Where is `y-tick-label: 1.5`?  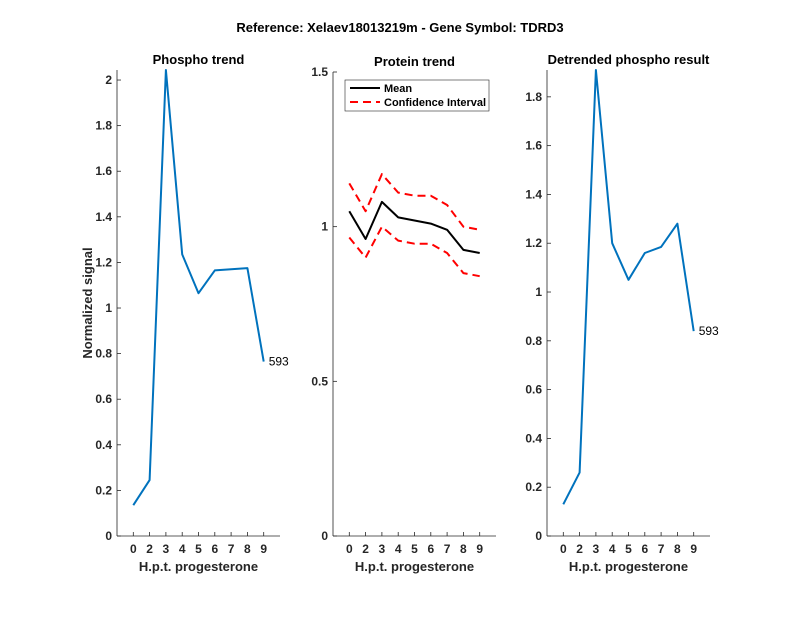 y-tick-label: 1.5 is located at coordinates (319, 72).